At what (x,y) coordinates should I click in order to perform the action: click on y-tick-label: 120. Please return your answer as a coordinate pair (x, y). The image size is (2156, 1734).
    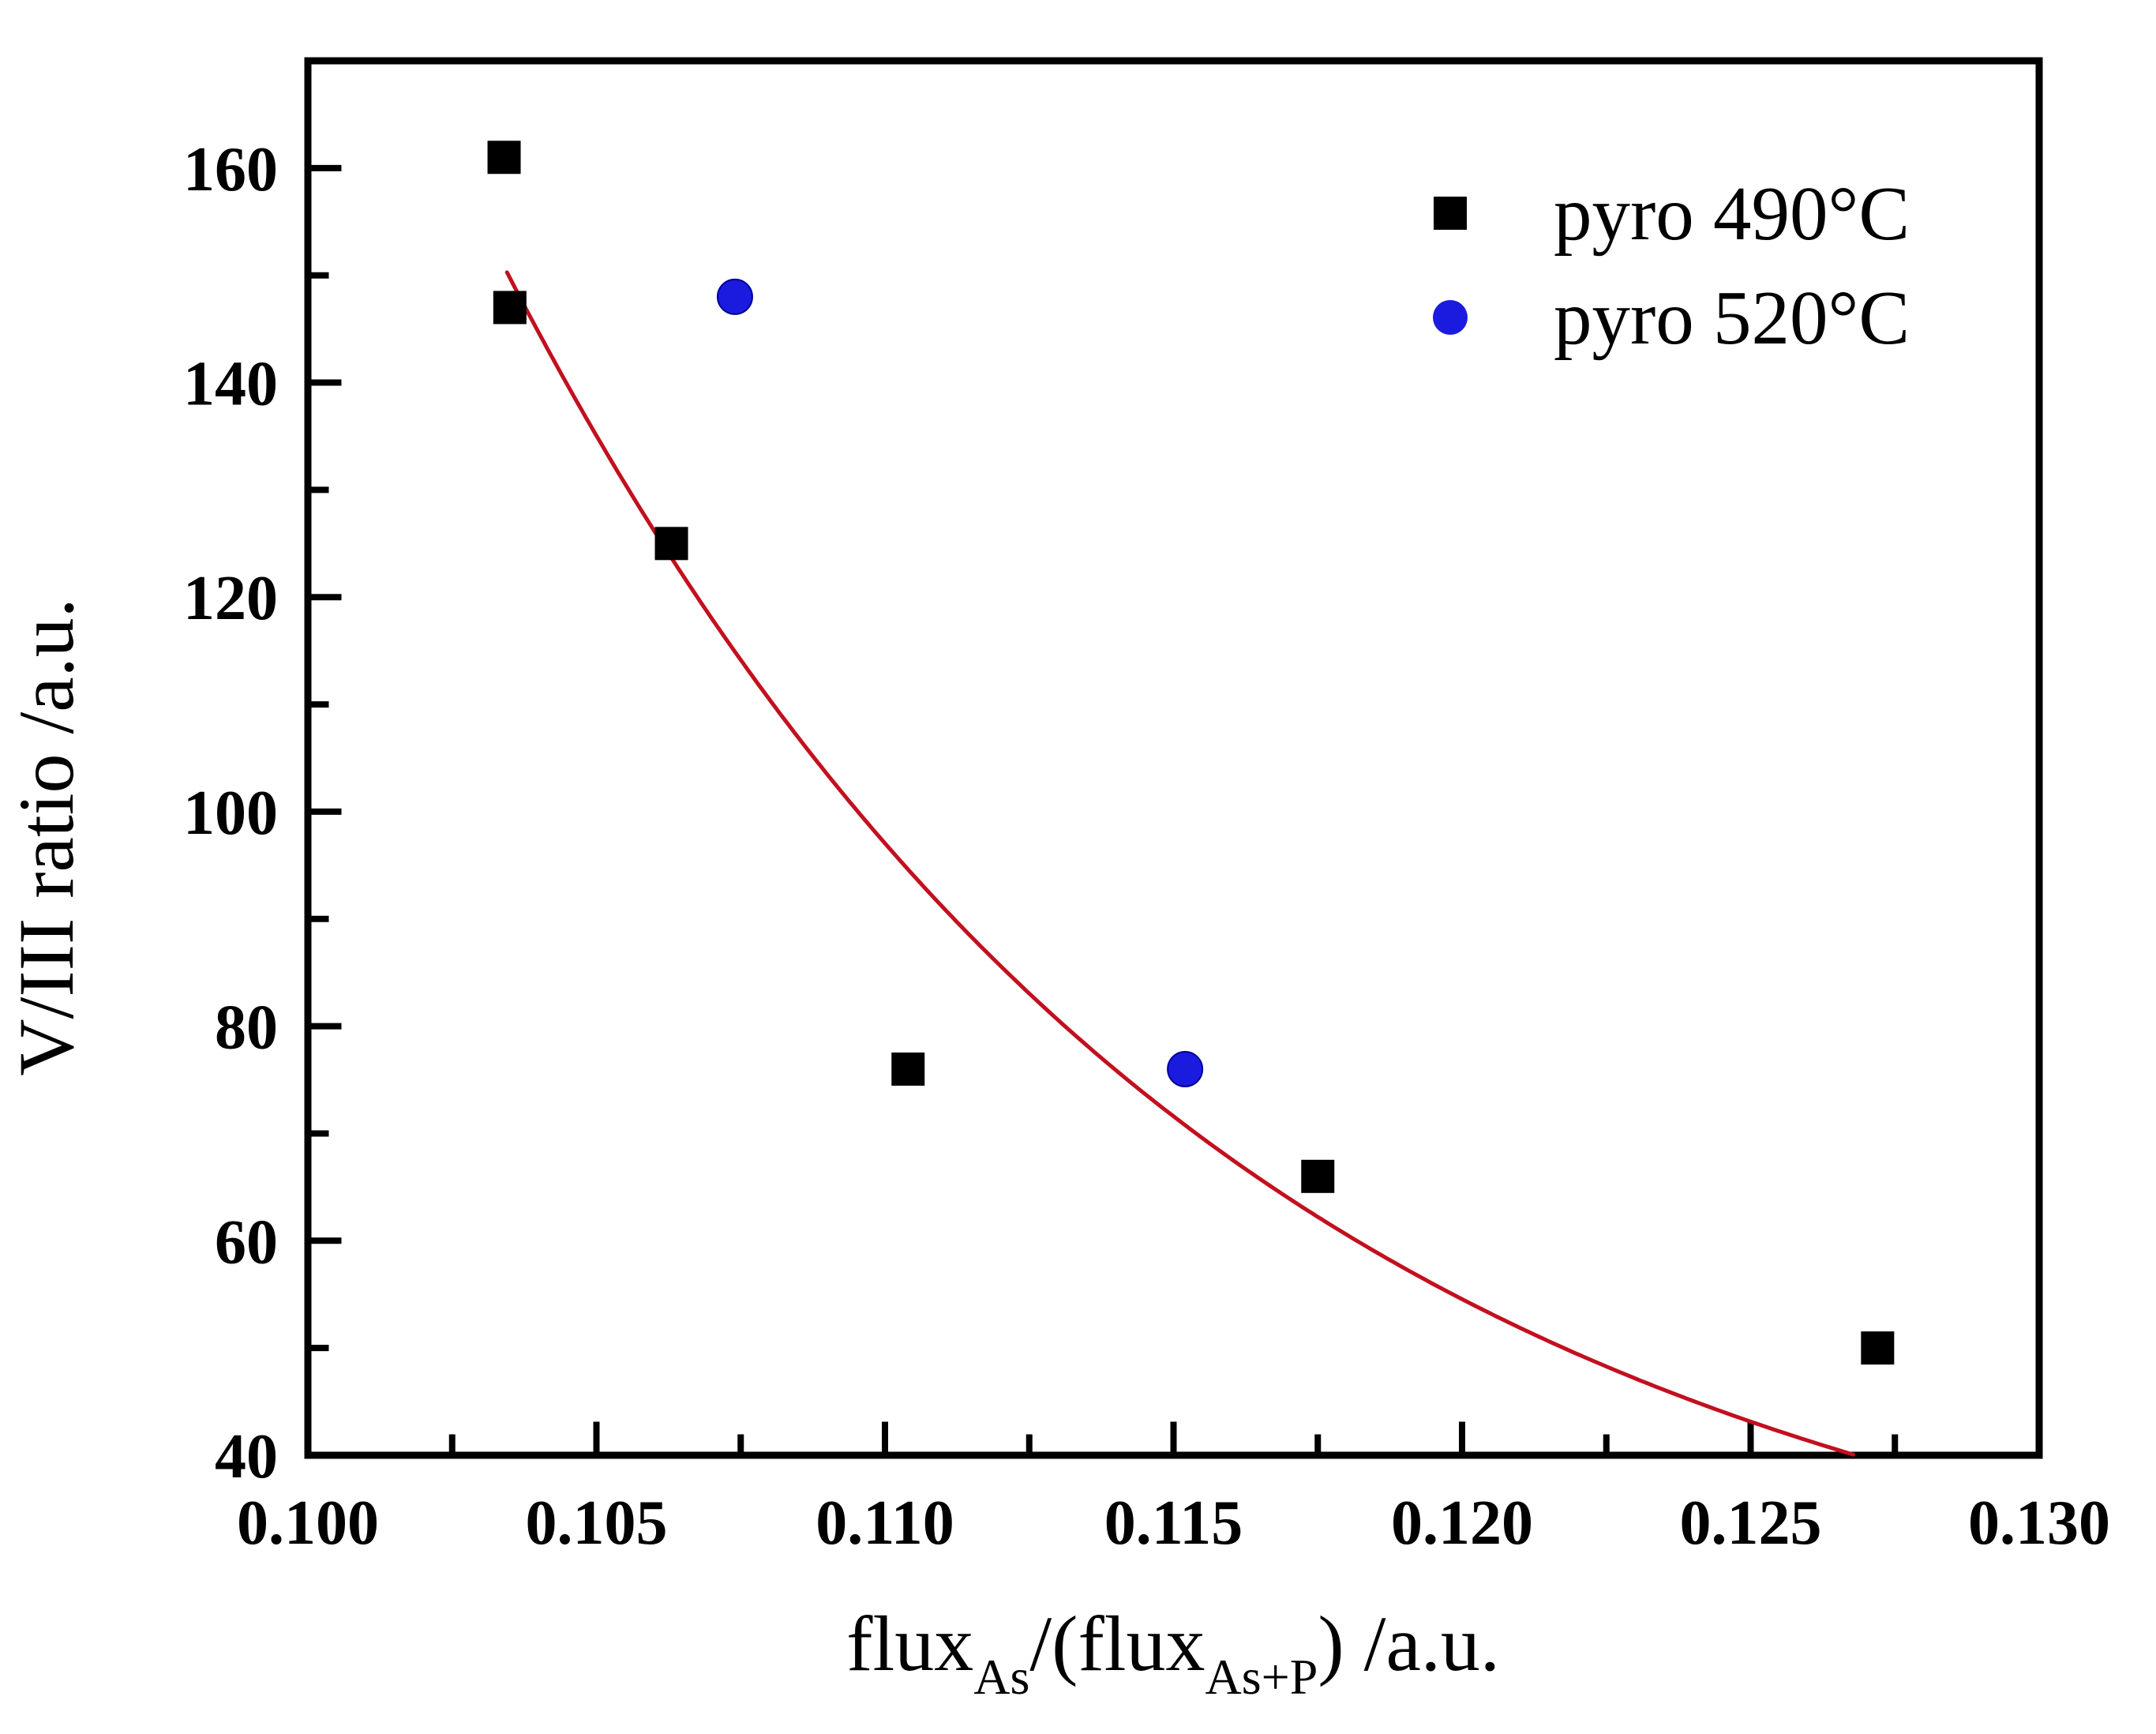
    Looking at the image, I should click on (230, 598).